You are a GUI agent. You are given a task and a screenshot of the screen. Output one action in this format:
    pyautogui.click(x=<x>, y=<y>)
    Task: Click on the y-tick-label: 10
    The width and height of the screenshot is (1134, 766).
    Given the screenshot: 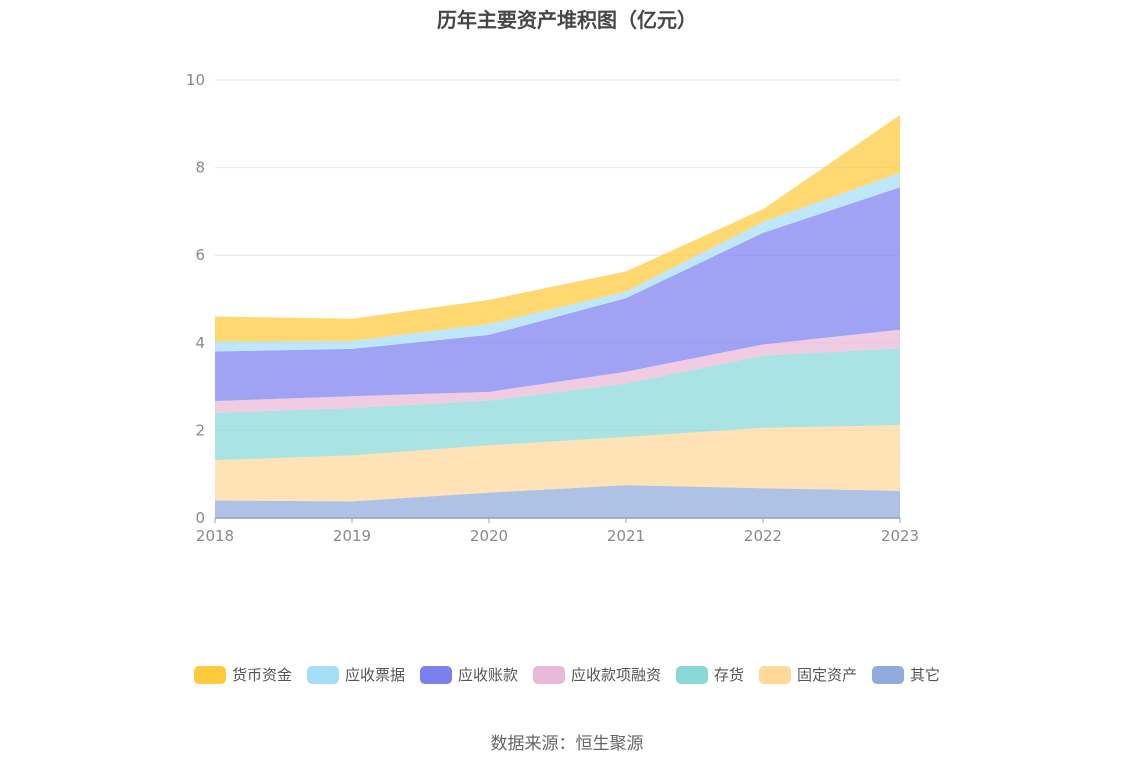 What is the action you would take?
    pyautogui.click(x=195, y=80)
    